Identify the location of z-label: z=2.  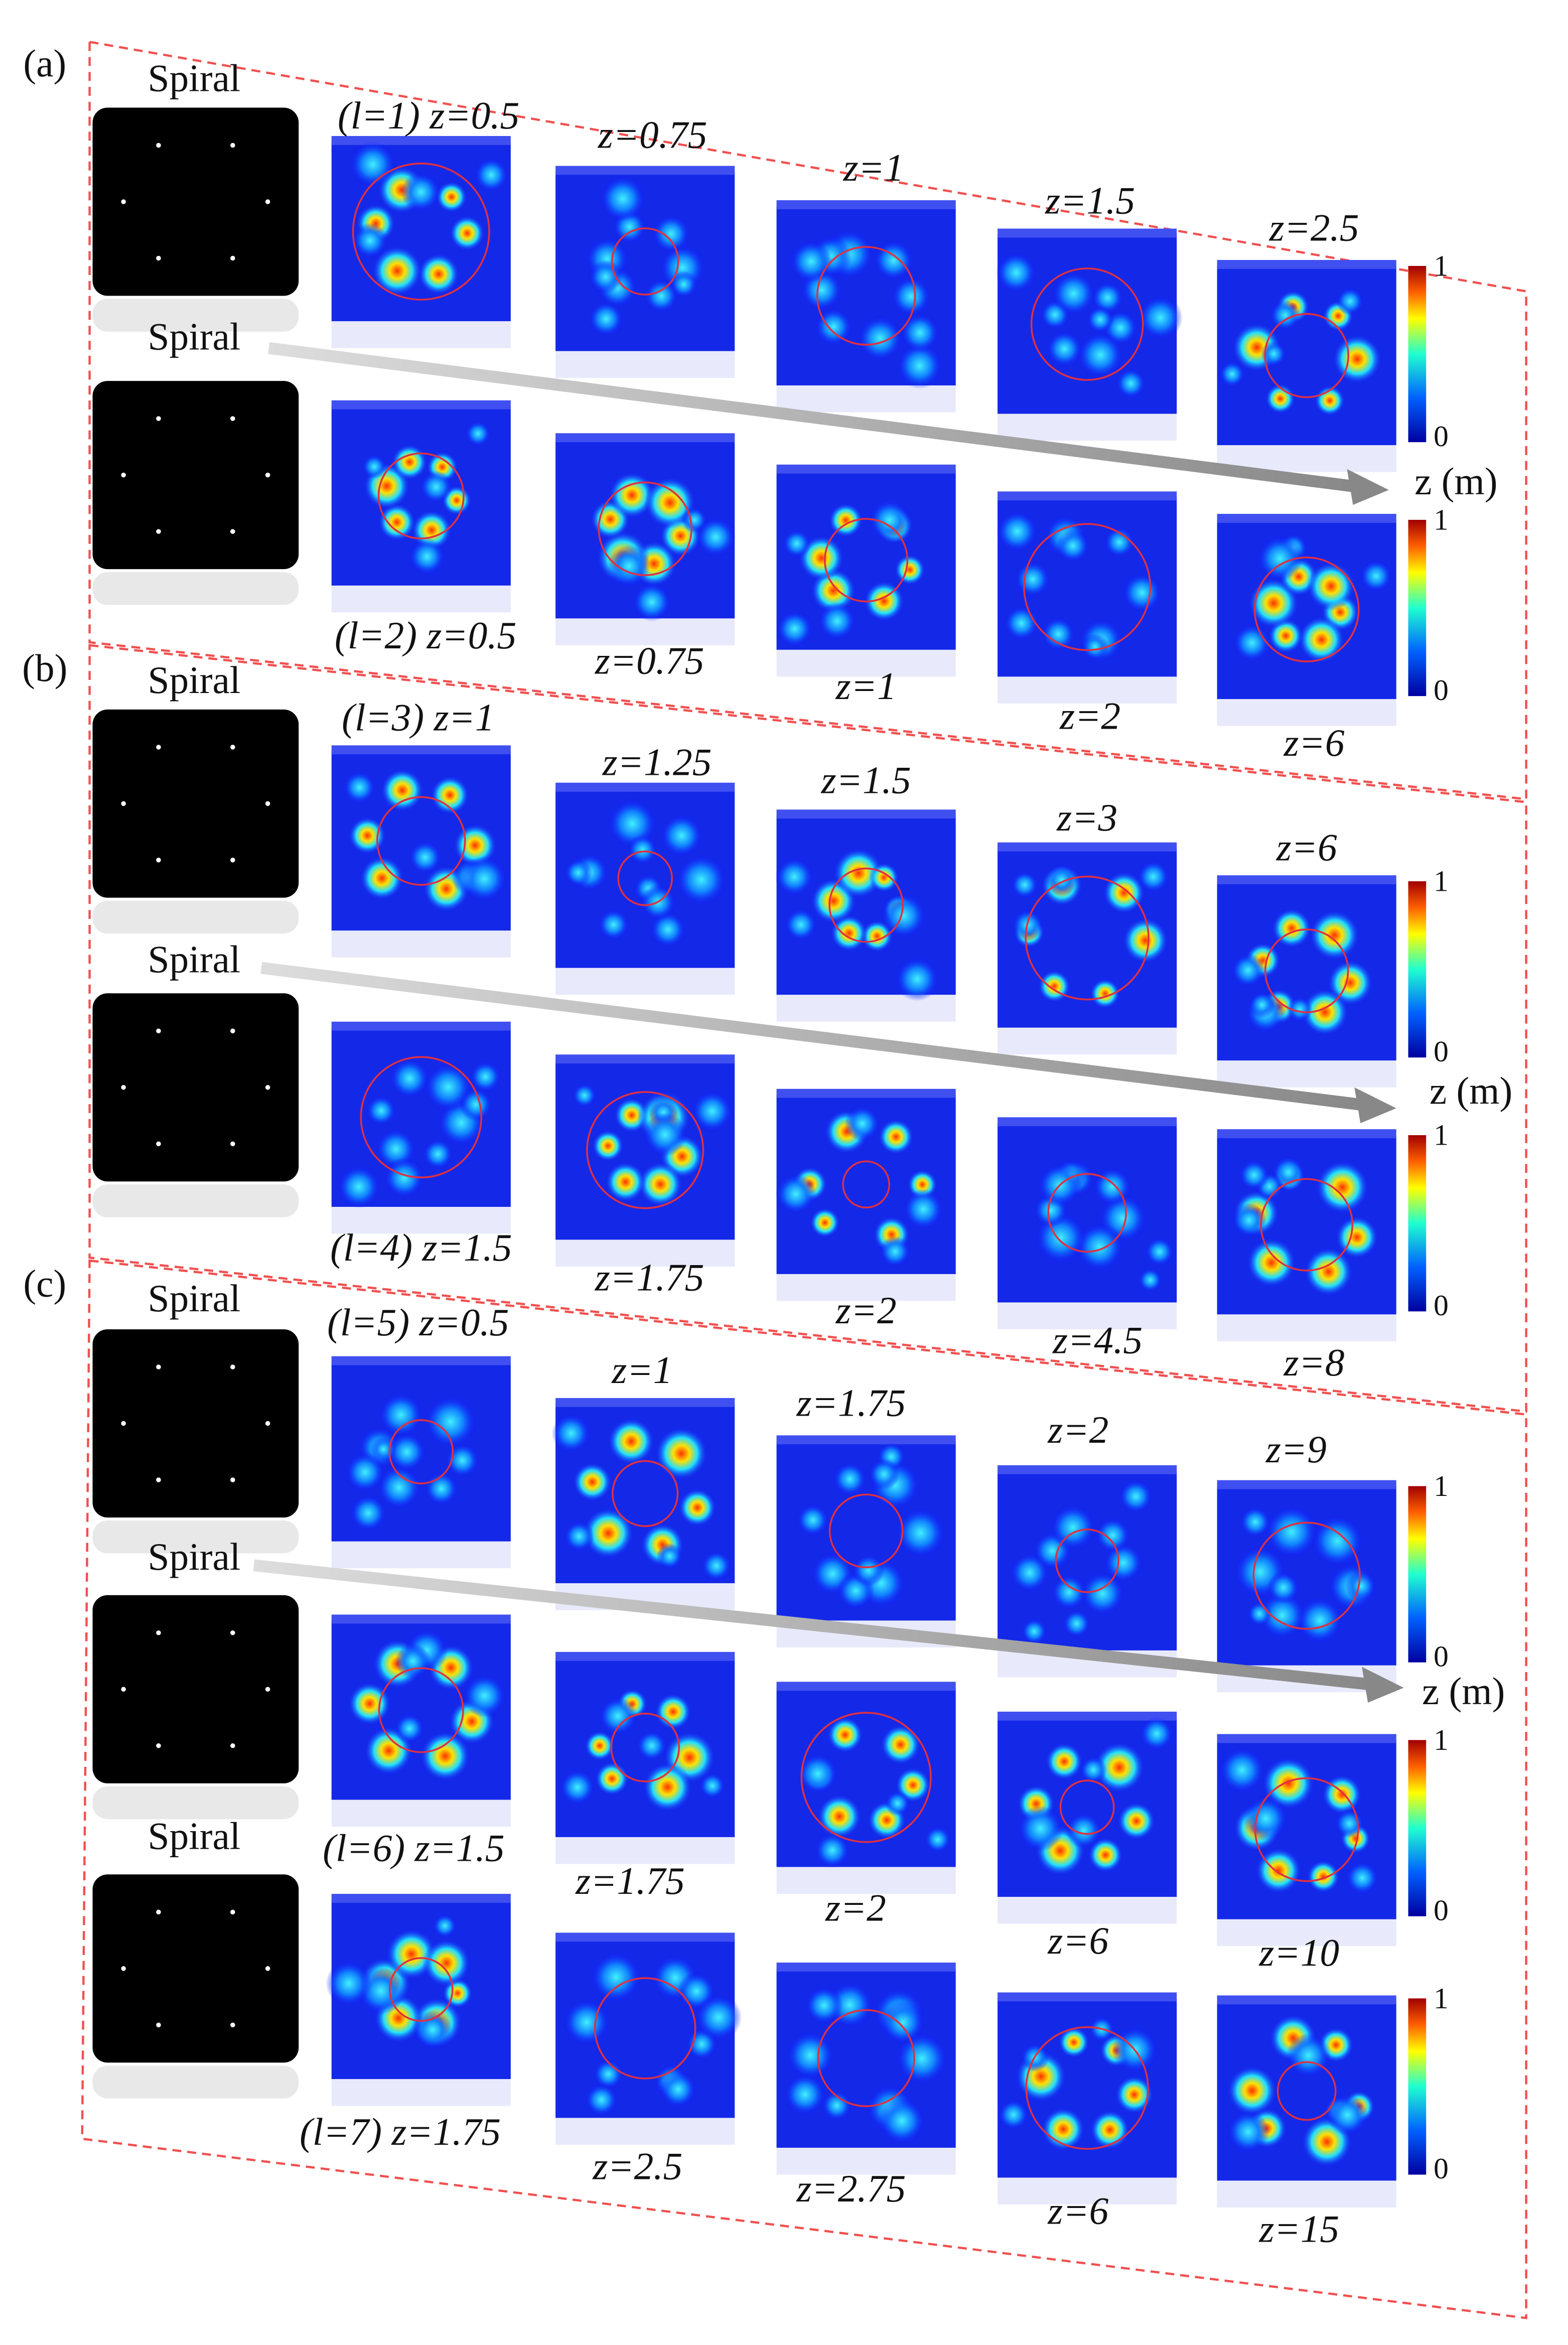
(1089, 715).